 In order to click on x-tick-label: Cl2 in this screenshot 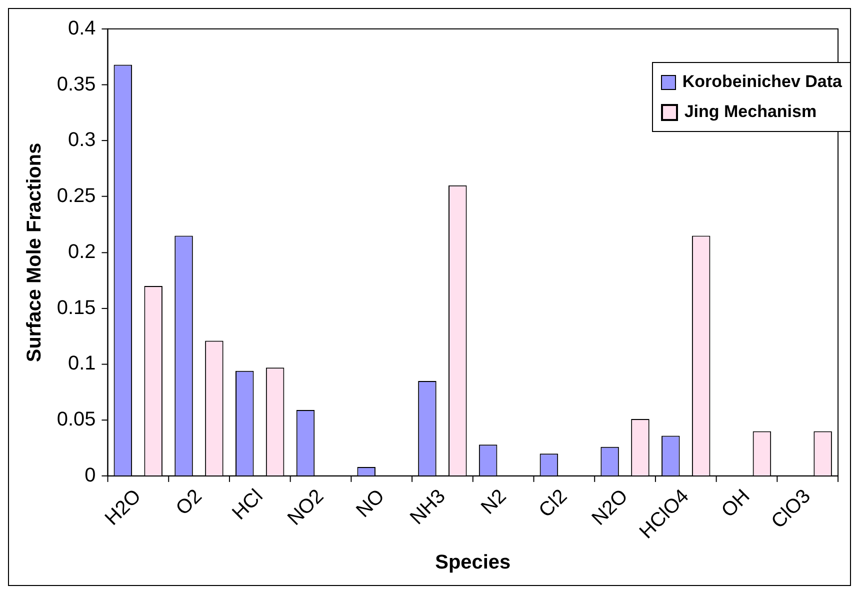, I will do `click(553, 503)`.